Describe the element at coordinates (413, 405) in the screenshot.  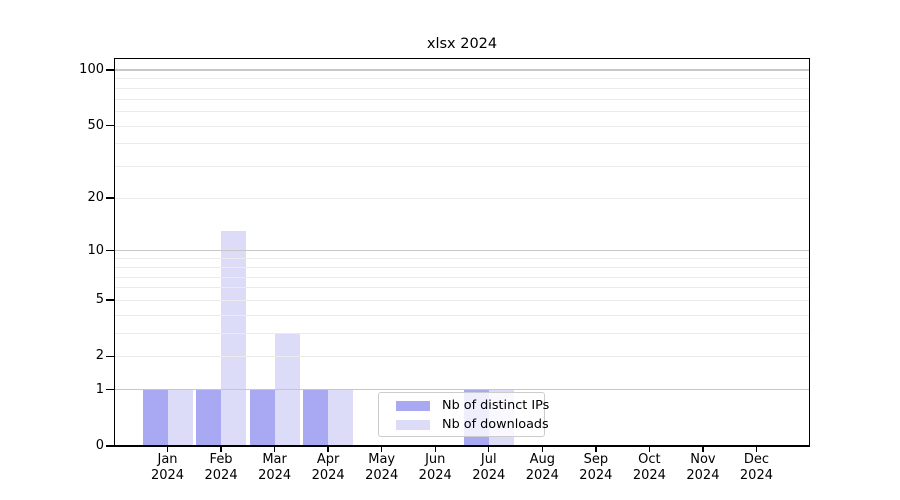
I see `distinct-ips-swatch-icon` at that location.